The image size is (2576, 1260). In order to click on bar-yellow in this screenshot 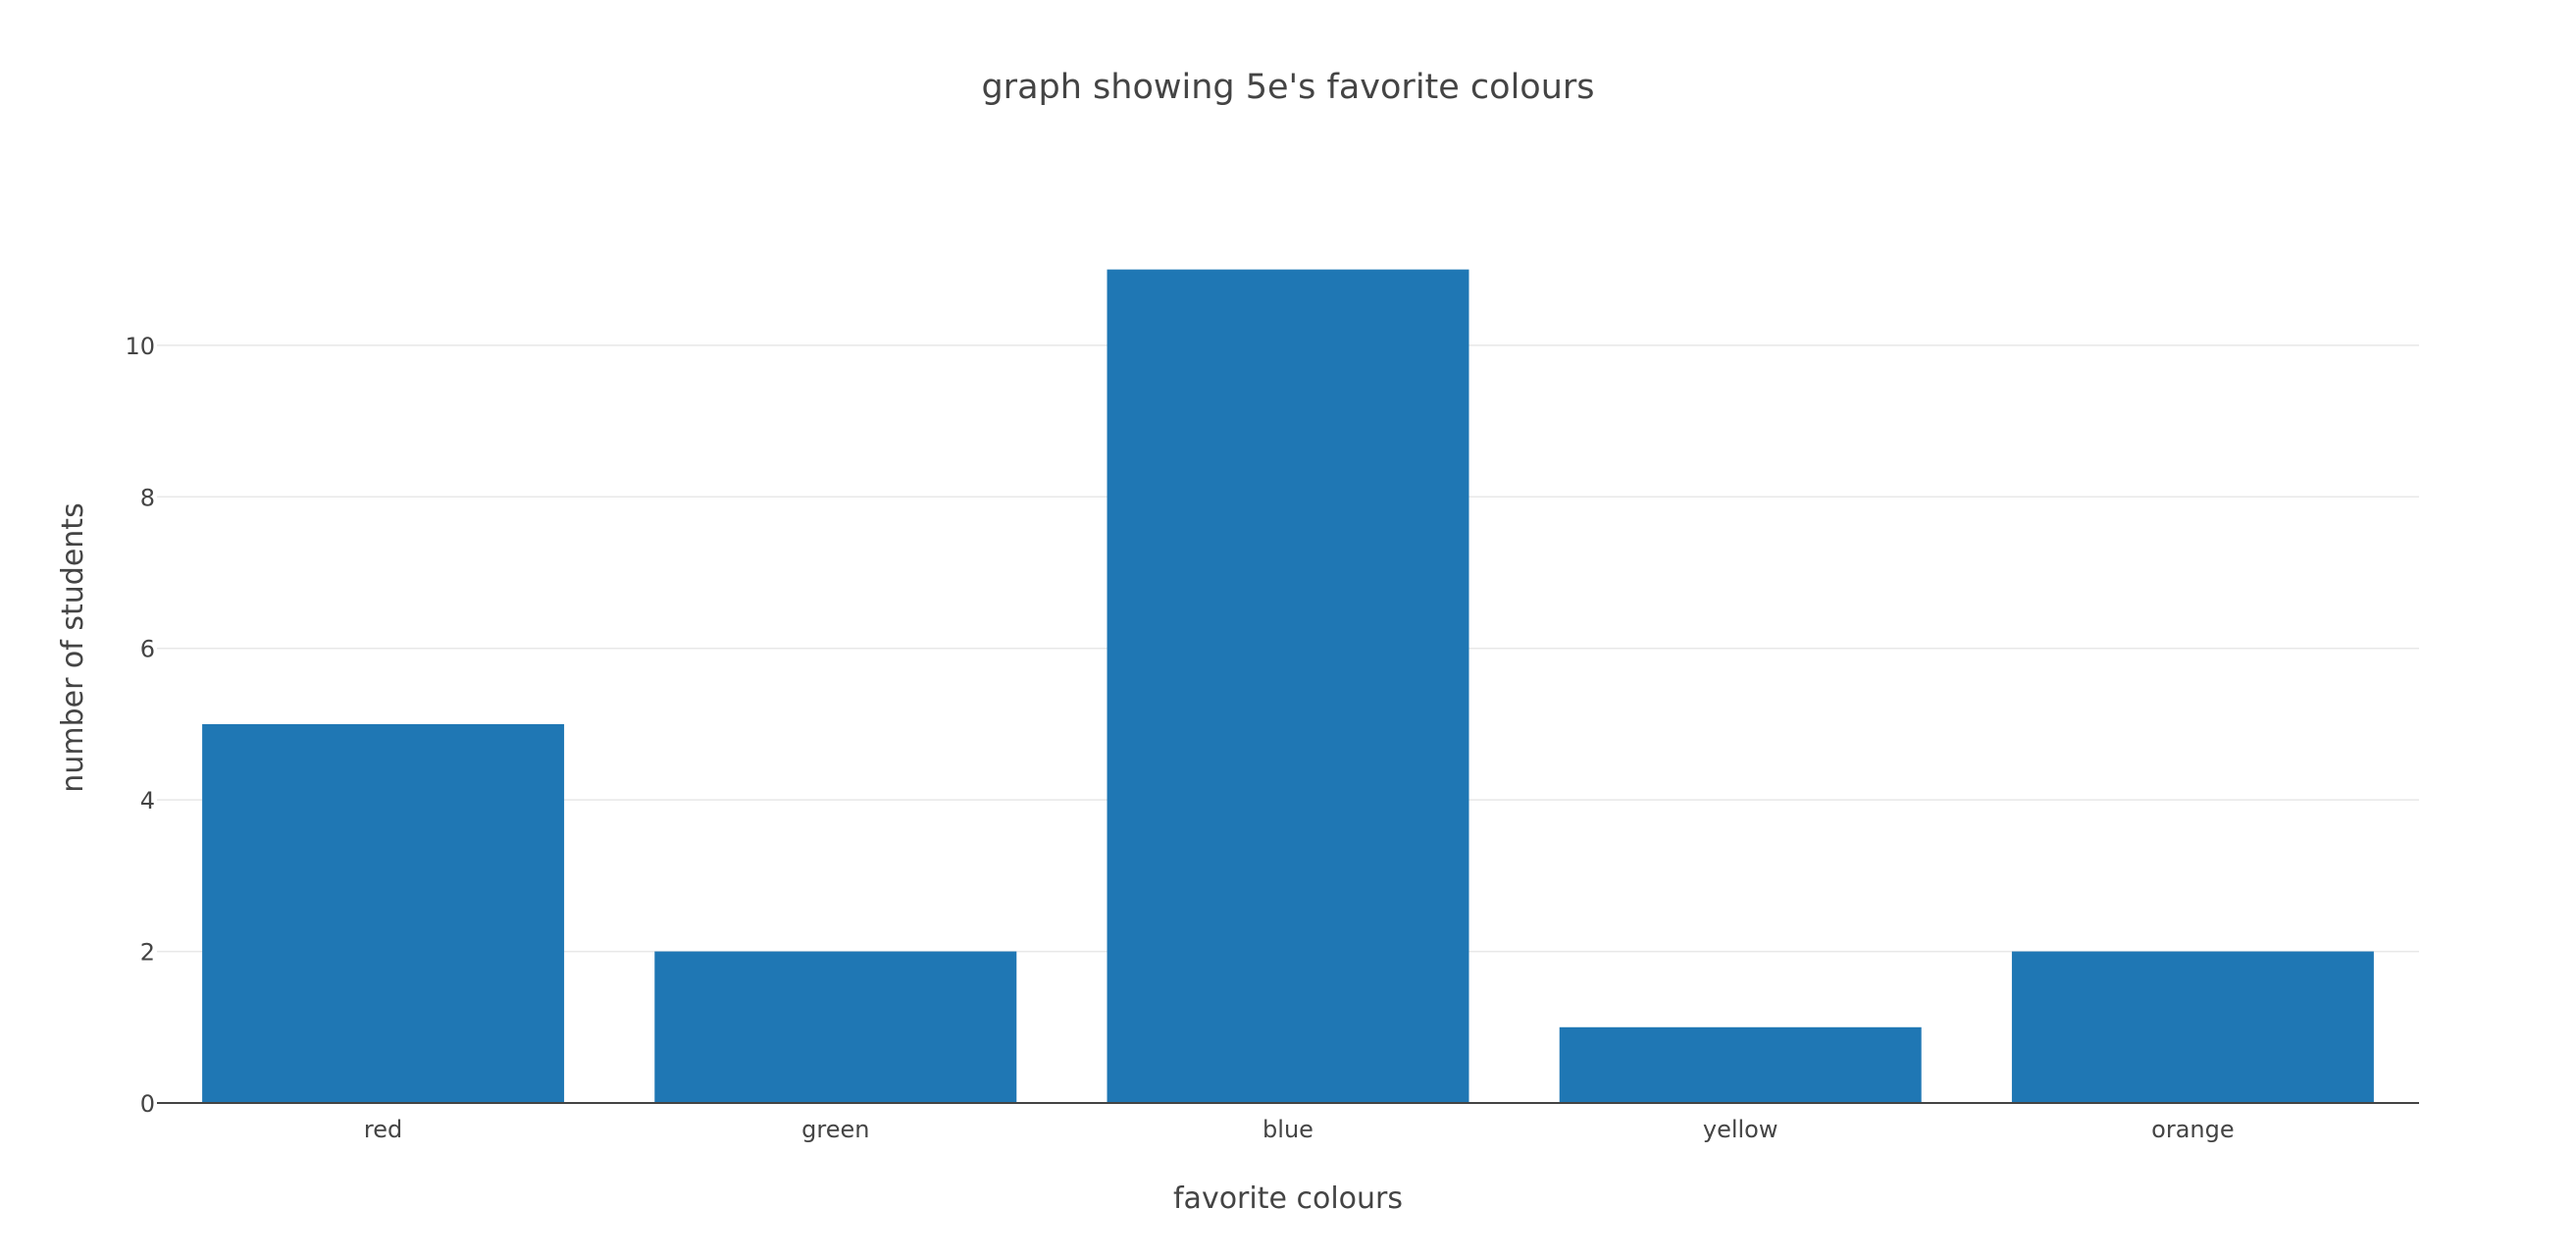, I will do `click(1740, 1064)`.